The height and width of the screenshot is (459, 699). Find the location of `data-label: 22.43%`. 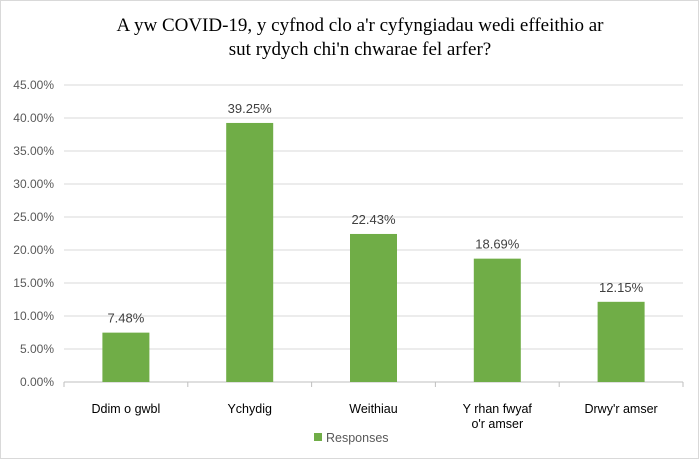

data-label: 22.43% is located at coordinates (373, 219).